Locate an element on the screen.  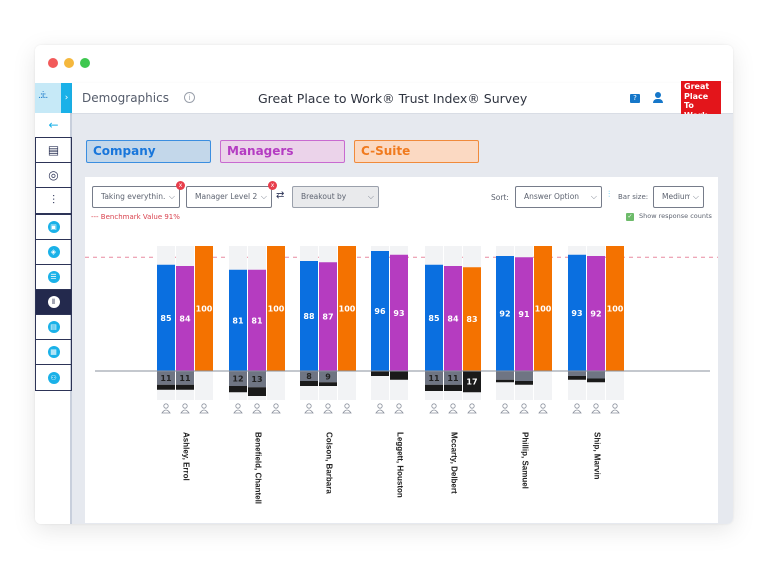
maximize-window-button is located at coordinates (85, 63).